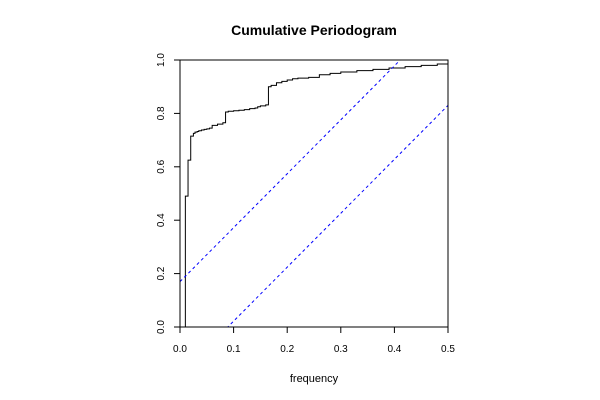  What do you see at coordinates (287, 349) in the screenshot?
I see `x-tick-label: 0.2` at bounding box center [287, 349].